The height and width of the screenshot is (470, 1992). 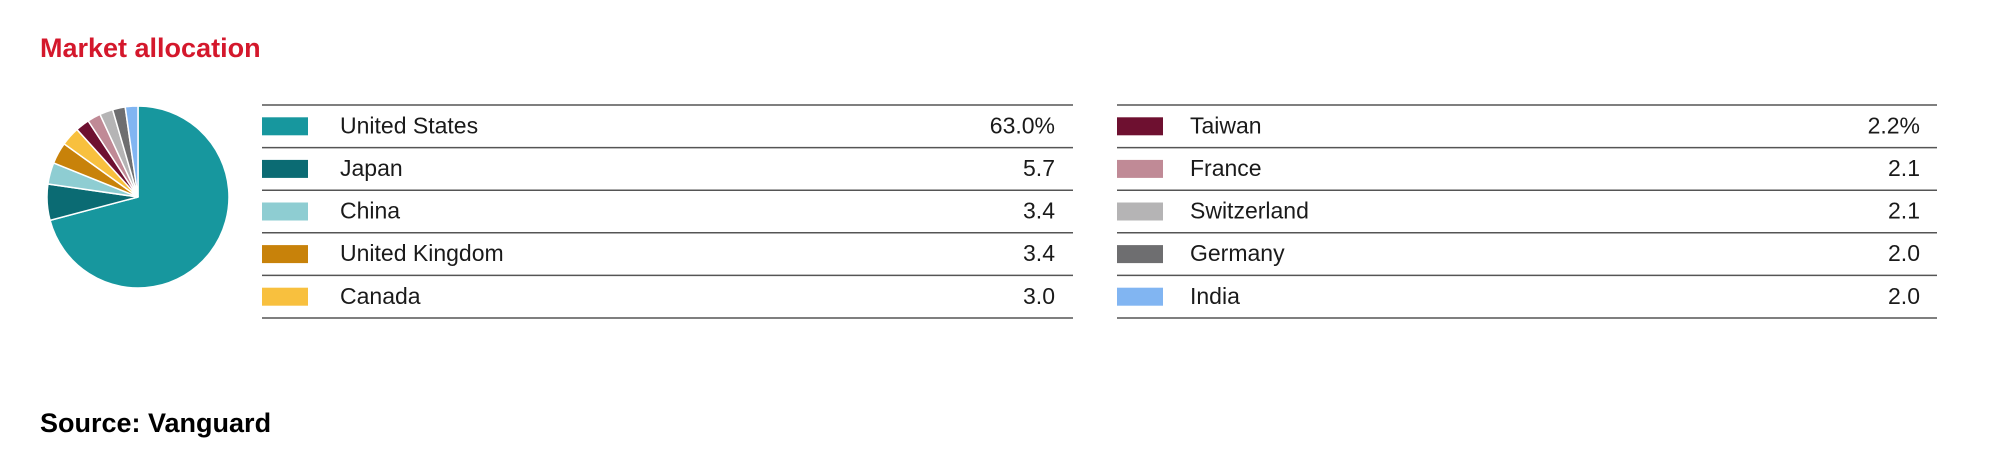 I want to click on source: Source: Vanguard, so click(x=155, y=423).